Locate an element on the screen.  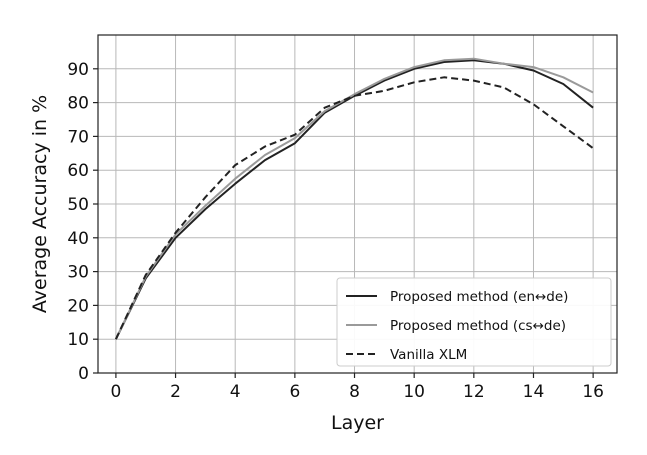
x-tick-label: 10 is located at coordinates (414, 392).